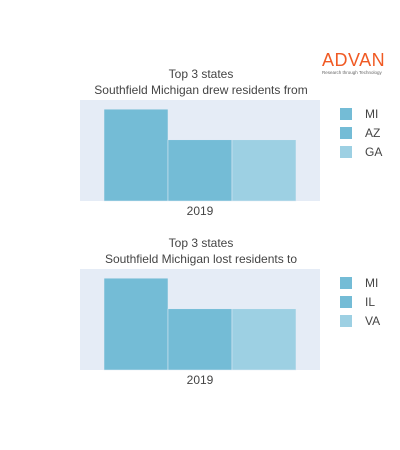 This screenshot has width=400, height=450. I want to click on bar-il, so click(200, 339).